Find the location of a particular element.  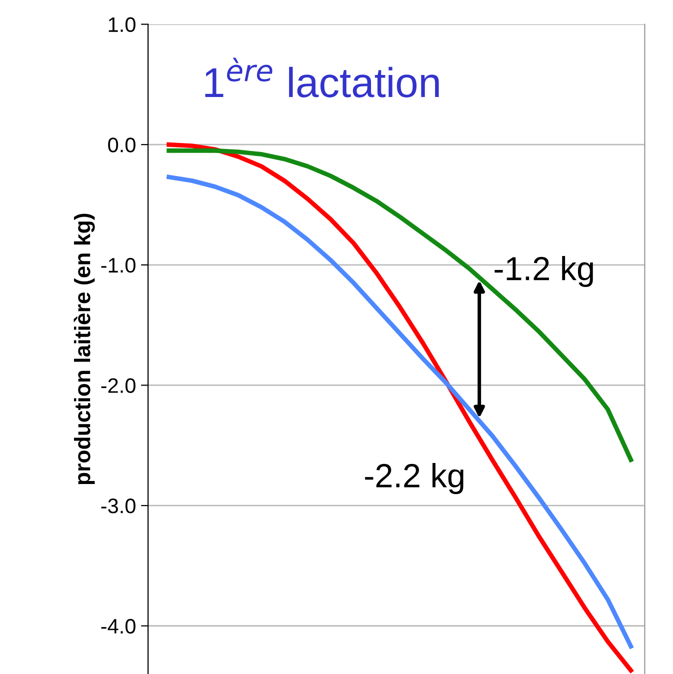

y-tick-label: -3.0 is located at coordinates (118, 506).